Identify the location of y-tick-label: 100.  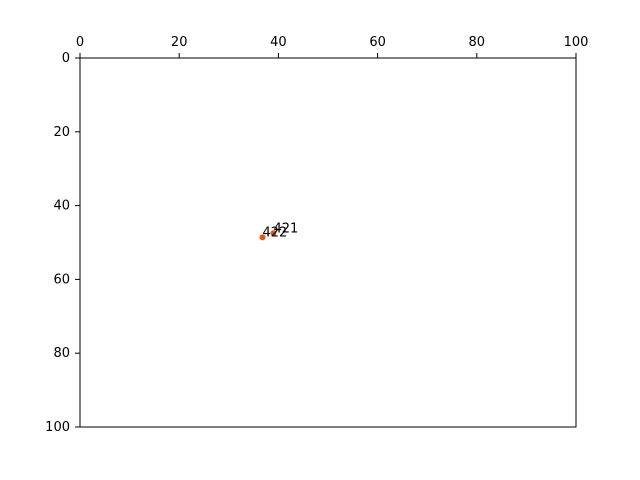
(57, 427).